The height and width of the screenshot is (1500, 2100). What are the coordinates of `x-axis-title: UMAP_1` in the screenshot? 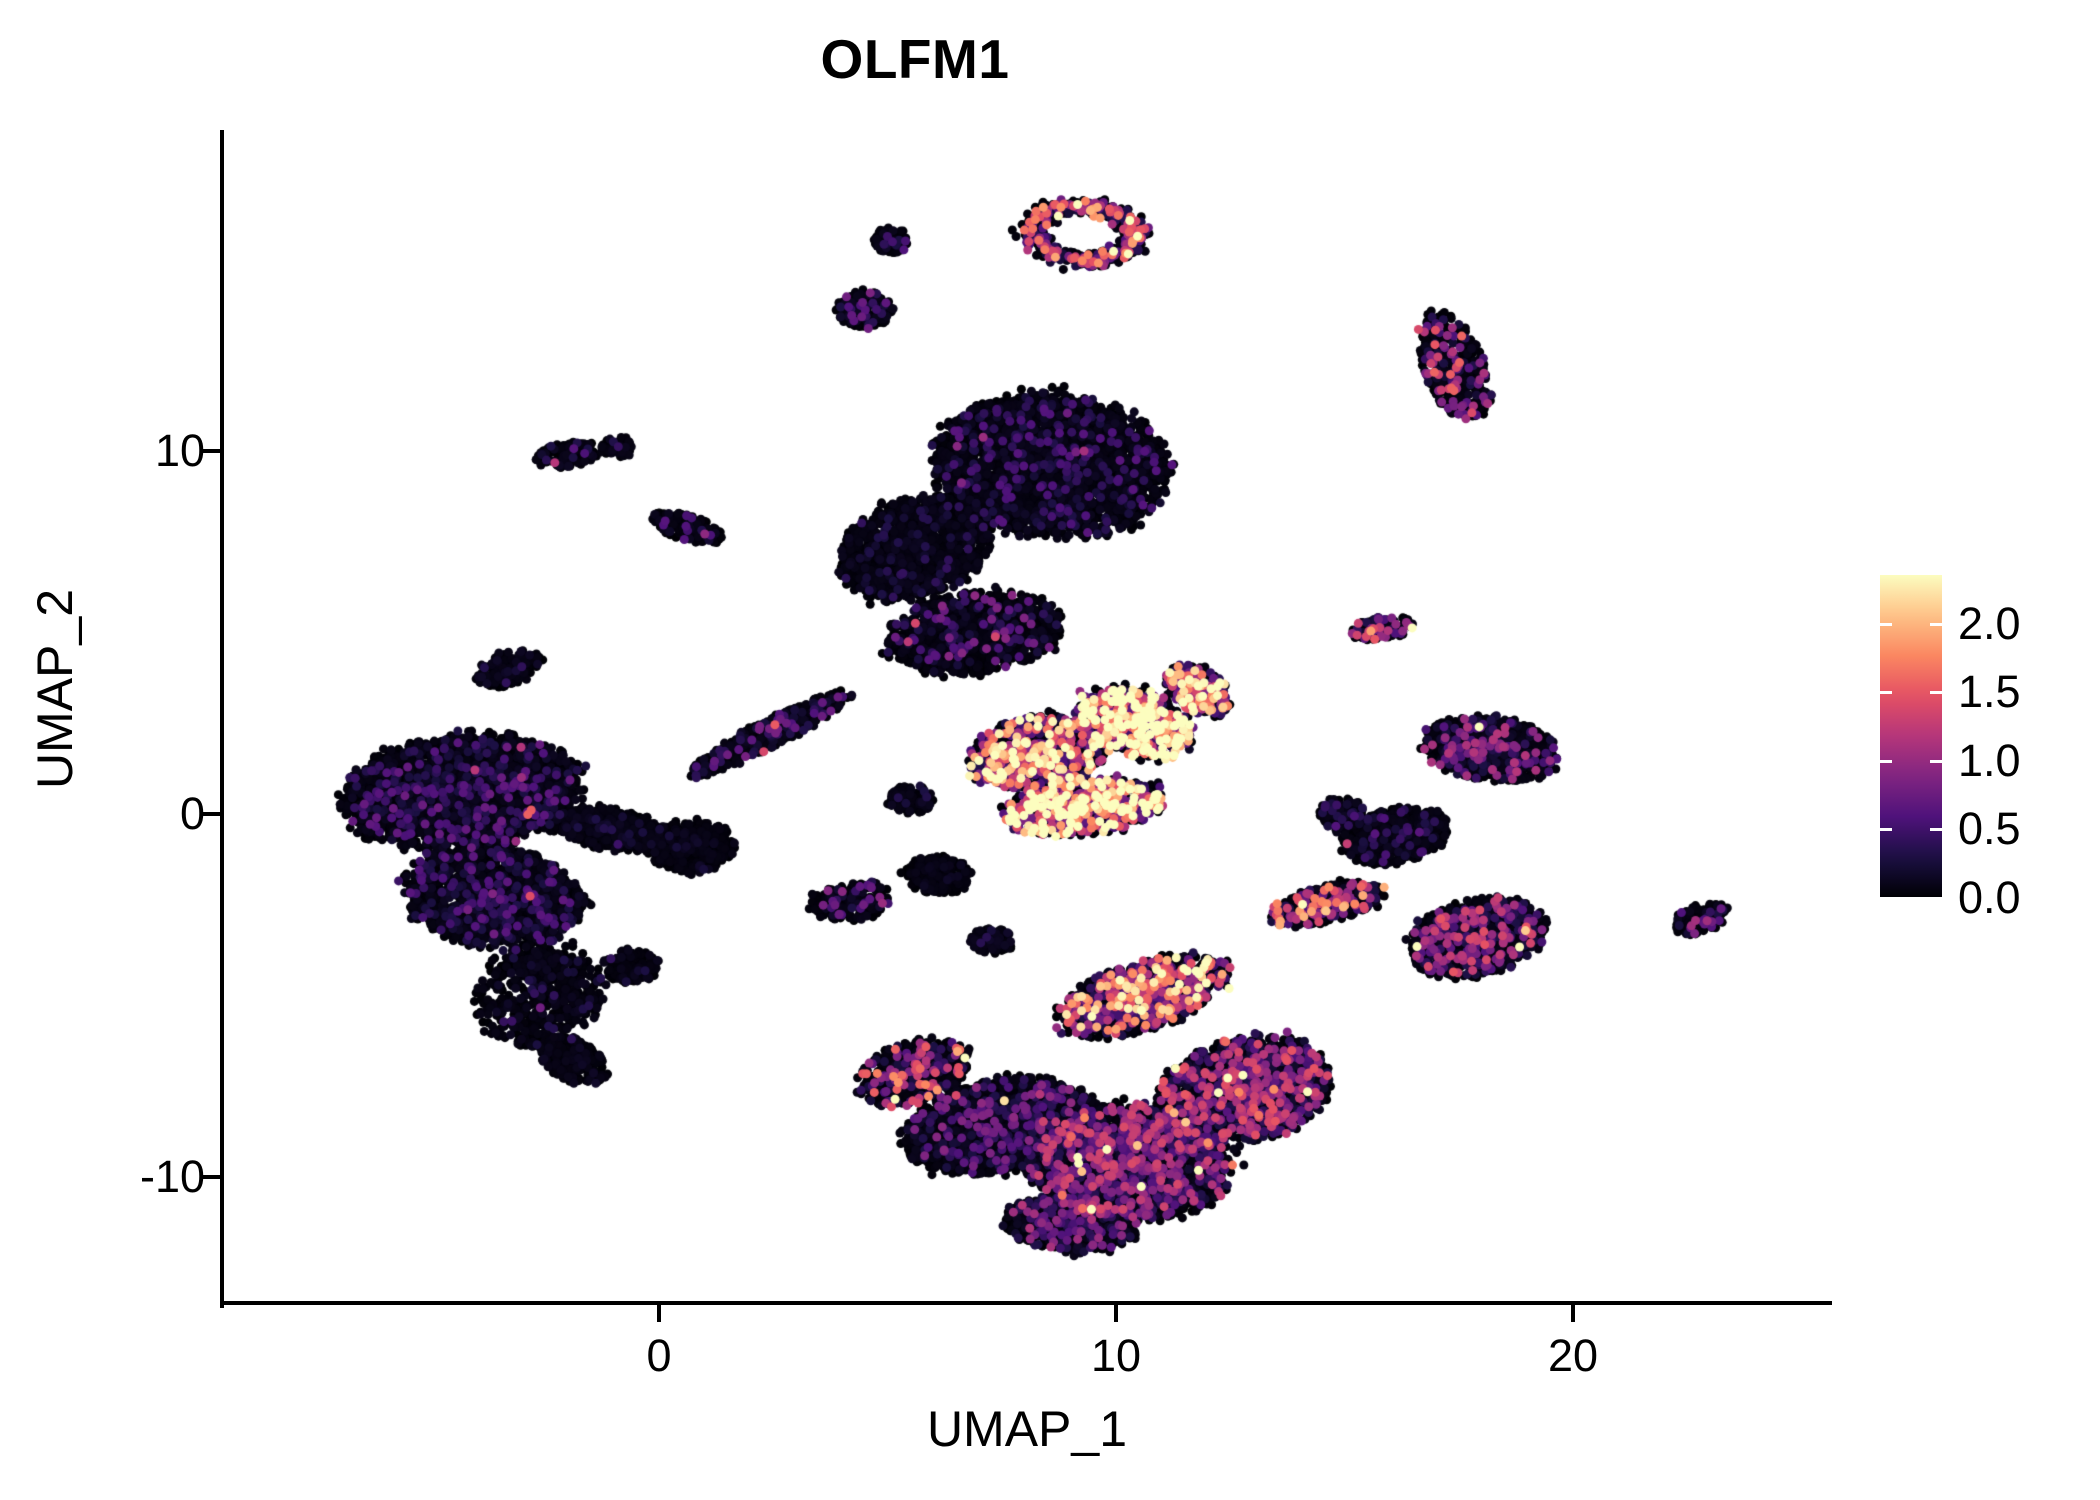 It's located at (1027, 1429).